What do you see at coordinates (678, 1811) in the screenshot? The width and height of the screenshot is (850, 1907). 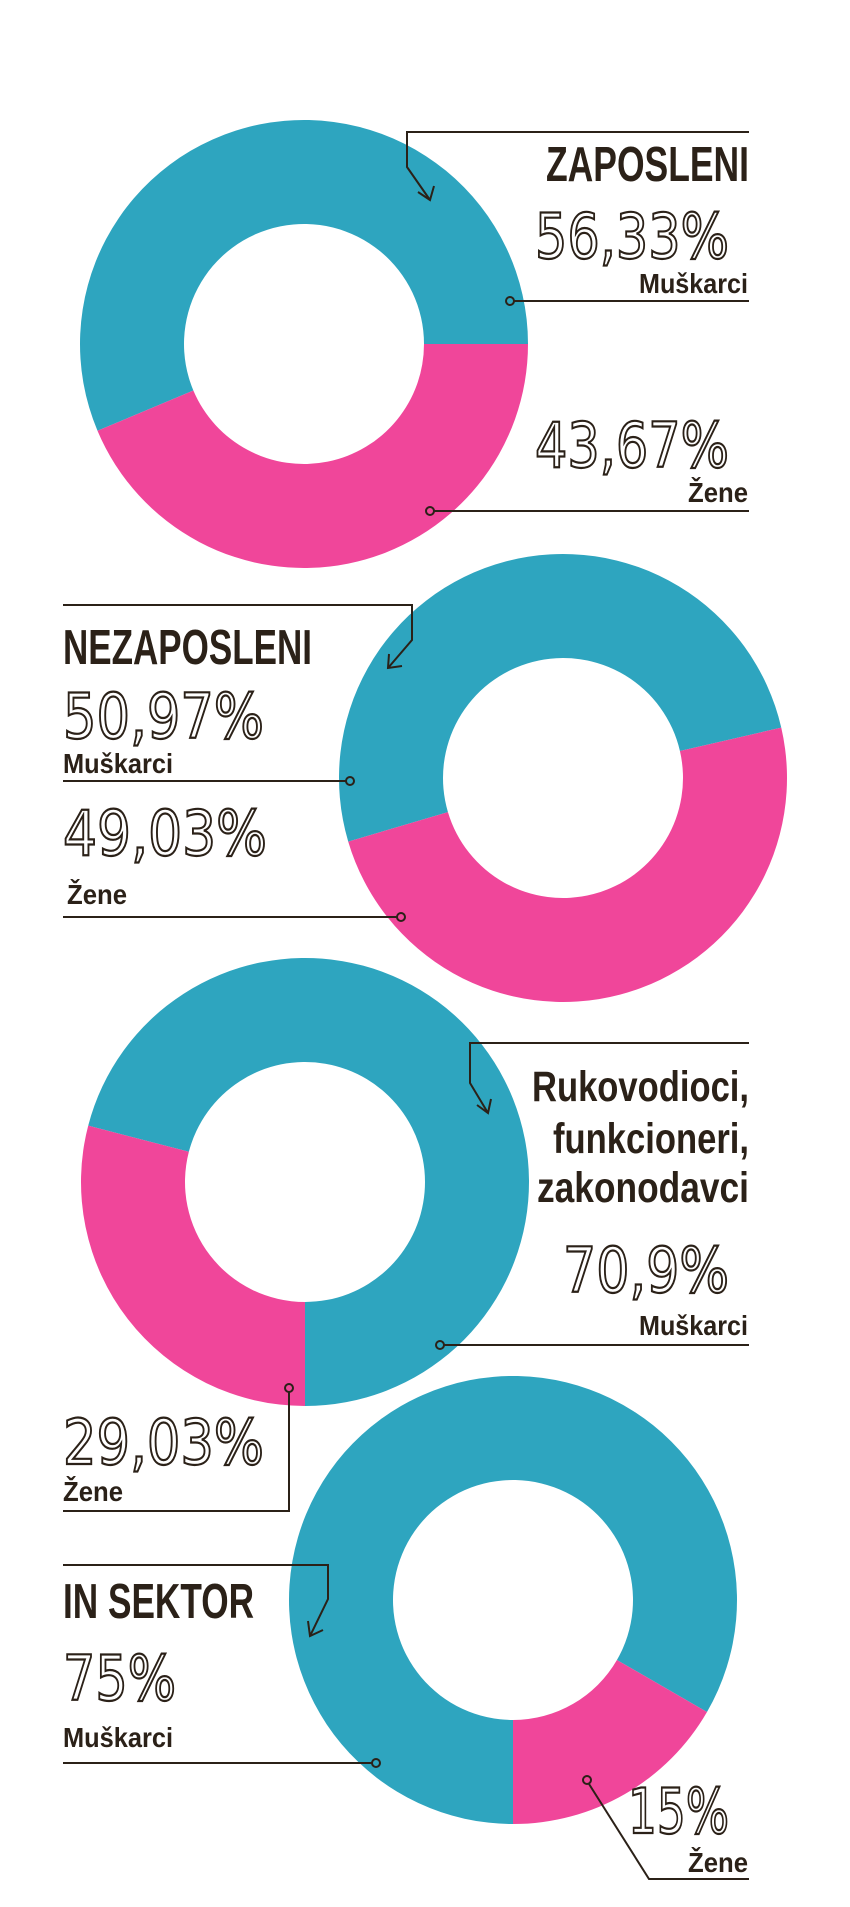 I see `women-percent: 15%` at bounding box center [678, 1811].